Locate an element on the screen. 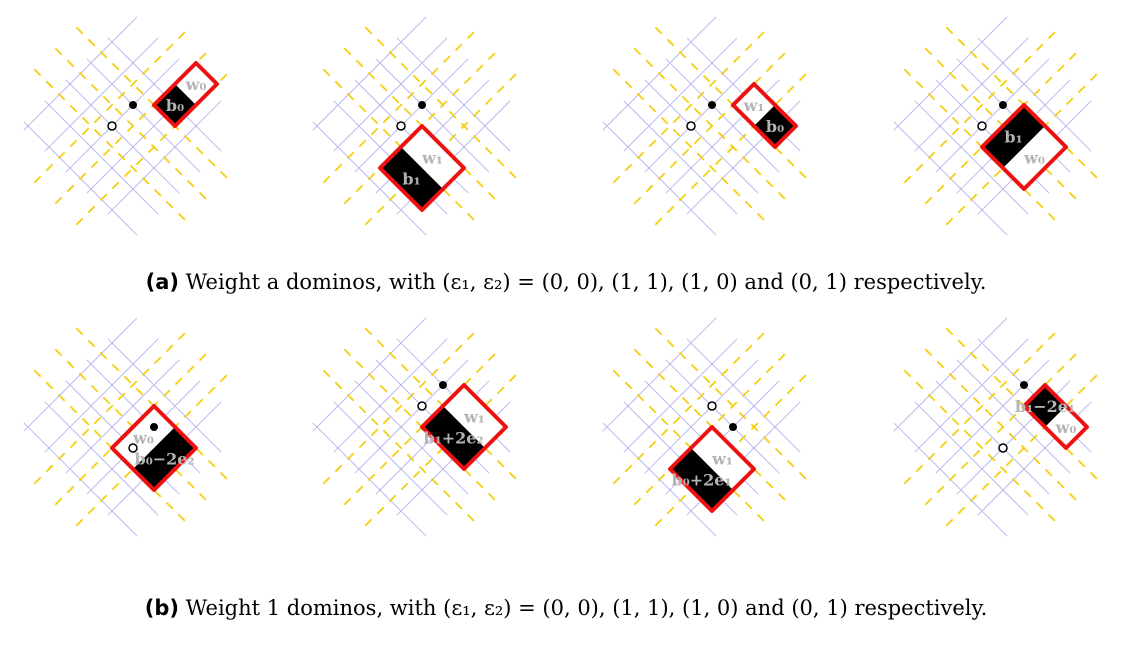 The width and height of the screenshot is (1132, 647). black-square-label: b₀−2e₂ is located at coordinates (165, 459).